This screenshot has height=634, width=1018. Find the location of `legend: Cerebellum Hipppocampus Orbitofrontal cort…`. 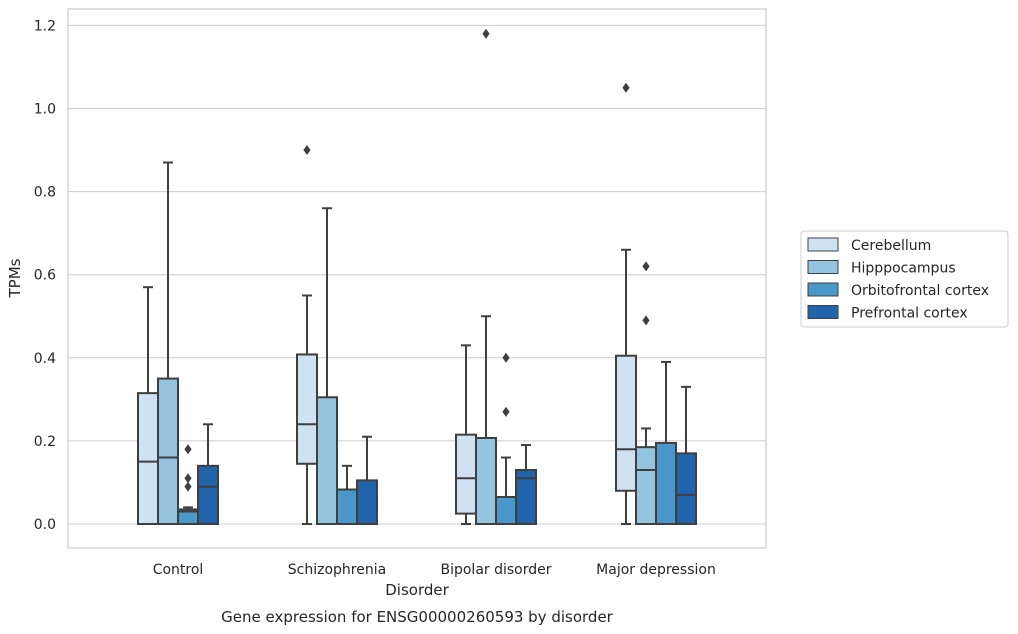

legend: Cerebellum Hipppocampus Orbitofrontal cort… is located at coordinates (904, 279).